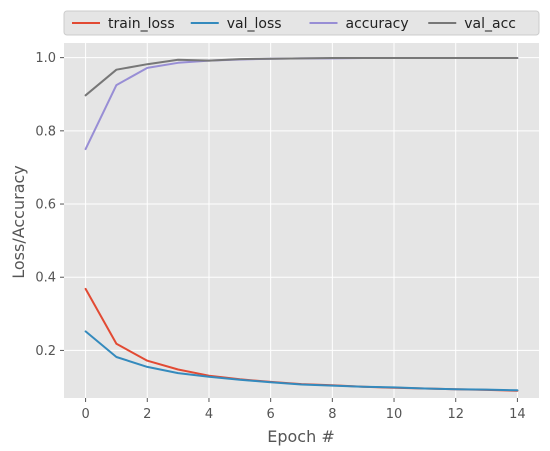 The height and width of the screenshot is (451, 550). I want to click on x-tick-label: 6, so click(271, 414).